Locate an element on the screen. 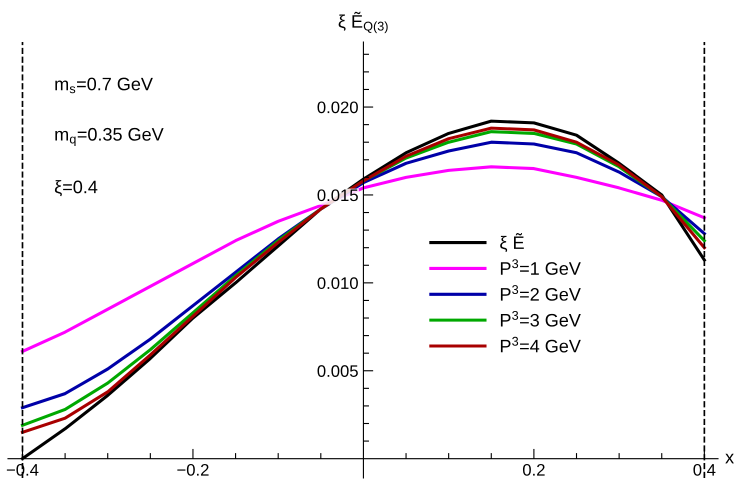 This screenshot has width=750, height=496. y-tick-label: 0.015 is located at coordinates (338, 195).